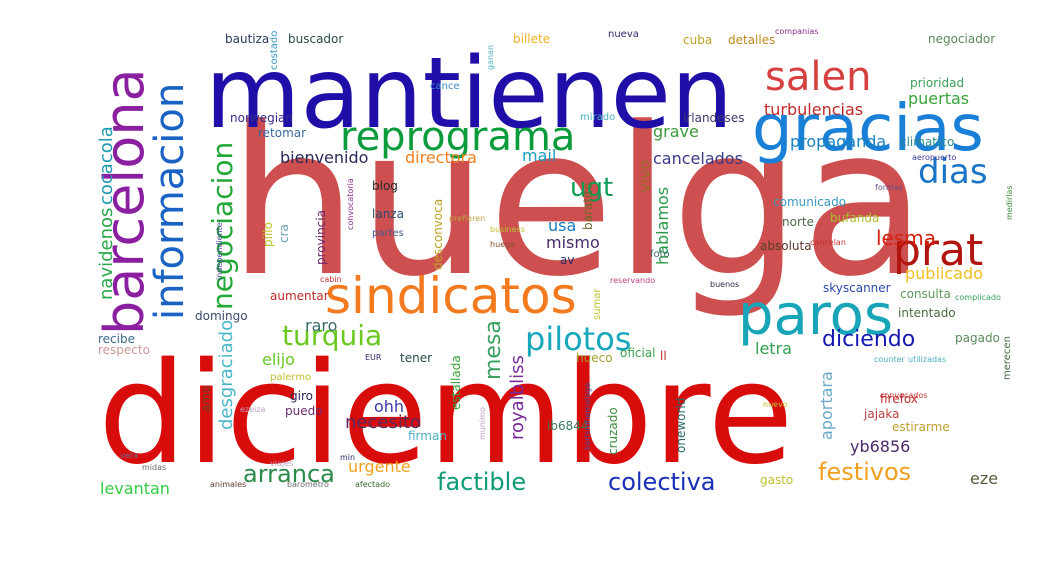 The height and width of the screenshot is (562, 1046). I want to click on word-38: hablamos, so click(662, 226).